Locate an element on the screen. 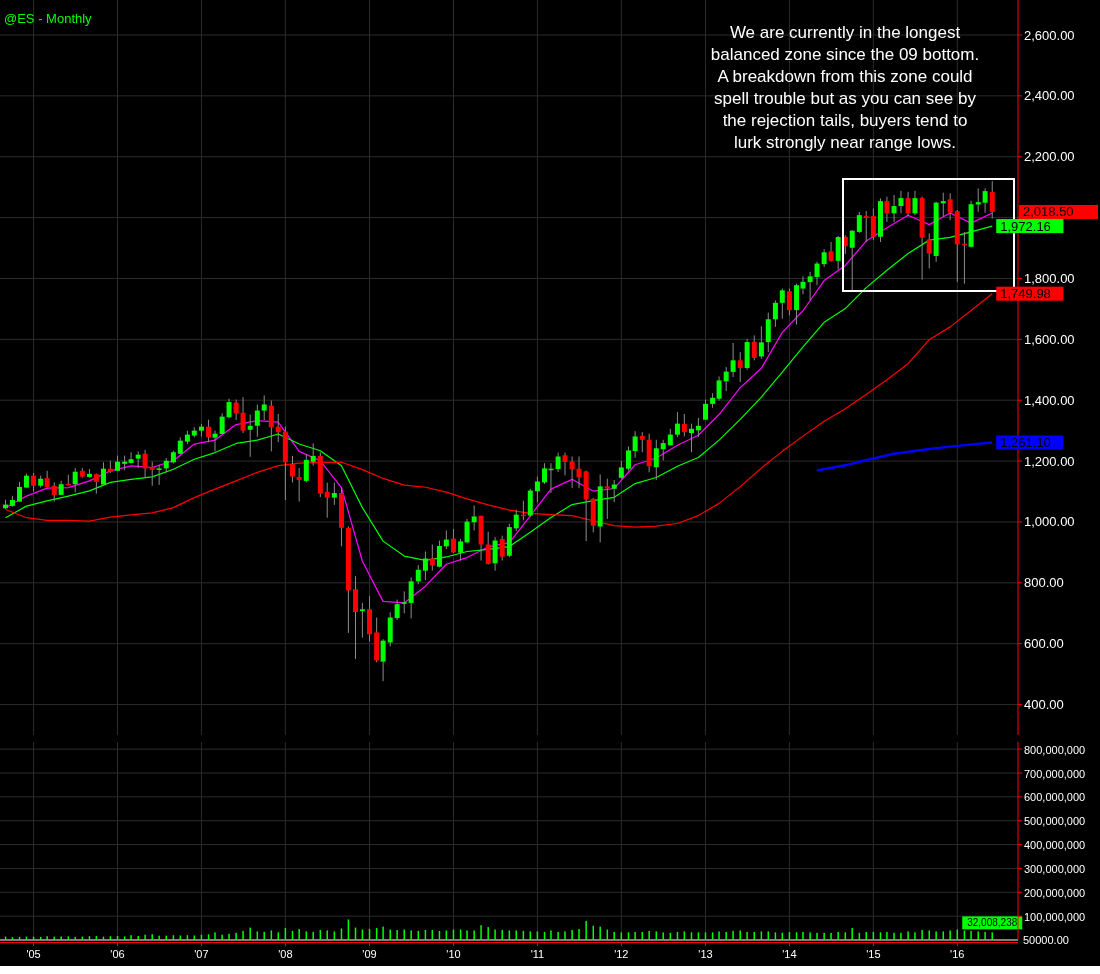 This screenshot has height=974, width=1100. y-tick-label: 1,800.00 is located at coordinates (1049, 278).